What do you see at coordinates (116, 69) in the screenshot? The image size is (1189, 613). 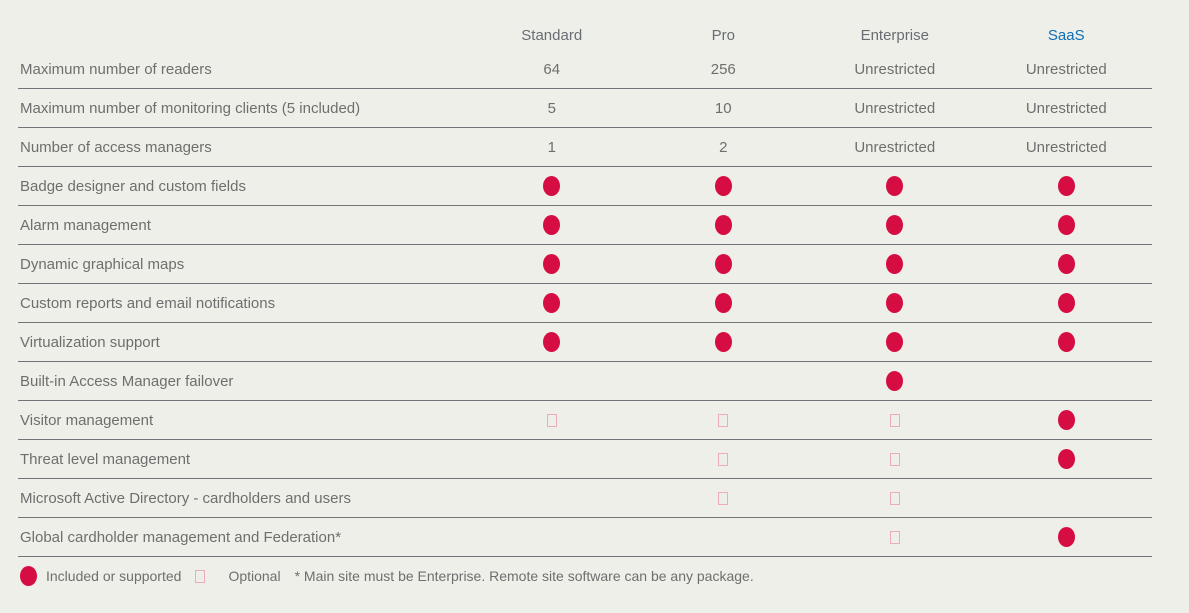 I see `feature-label: Maximum number of readers` at bounding box center [116, 69].